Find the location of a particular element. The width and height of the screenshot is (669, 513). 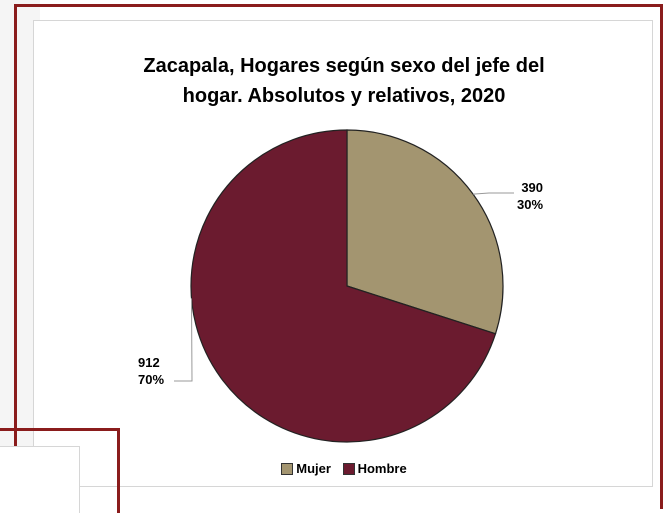

bottom-panel is located at coordinates (40, 479).